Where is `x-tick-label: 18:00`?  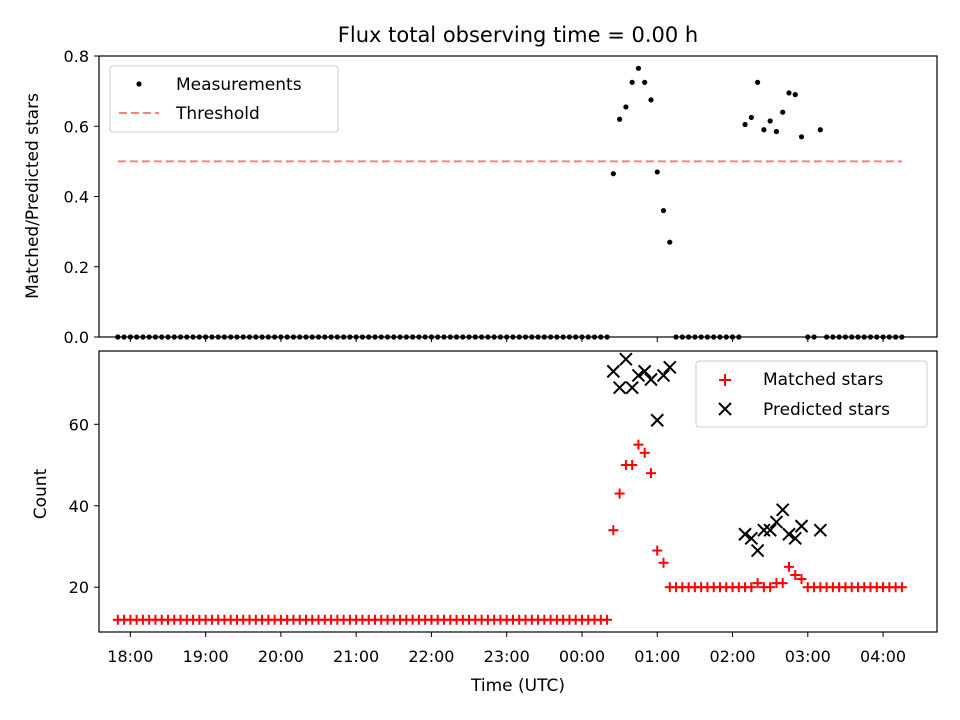
x-tick-label: 18:00 is located at coordinates (130, 656).